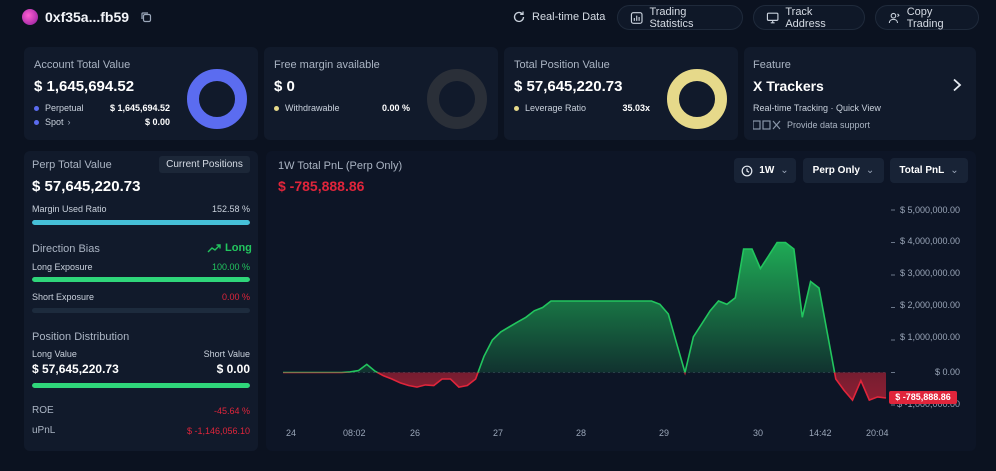 The height and width of the screenshot is (471, 996). I want to click on free-margin-title: Free margin available, so click(327, 65).